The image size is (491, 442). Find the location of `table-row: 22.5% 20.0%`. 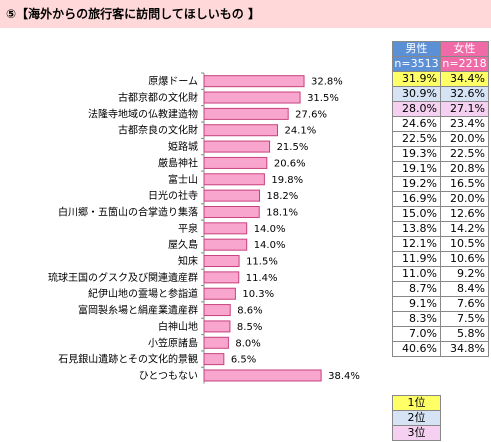

table-row: 22.5% 20.0% is located at coordinates (440, 139).